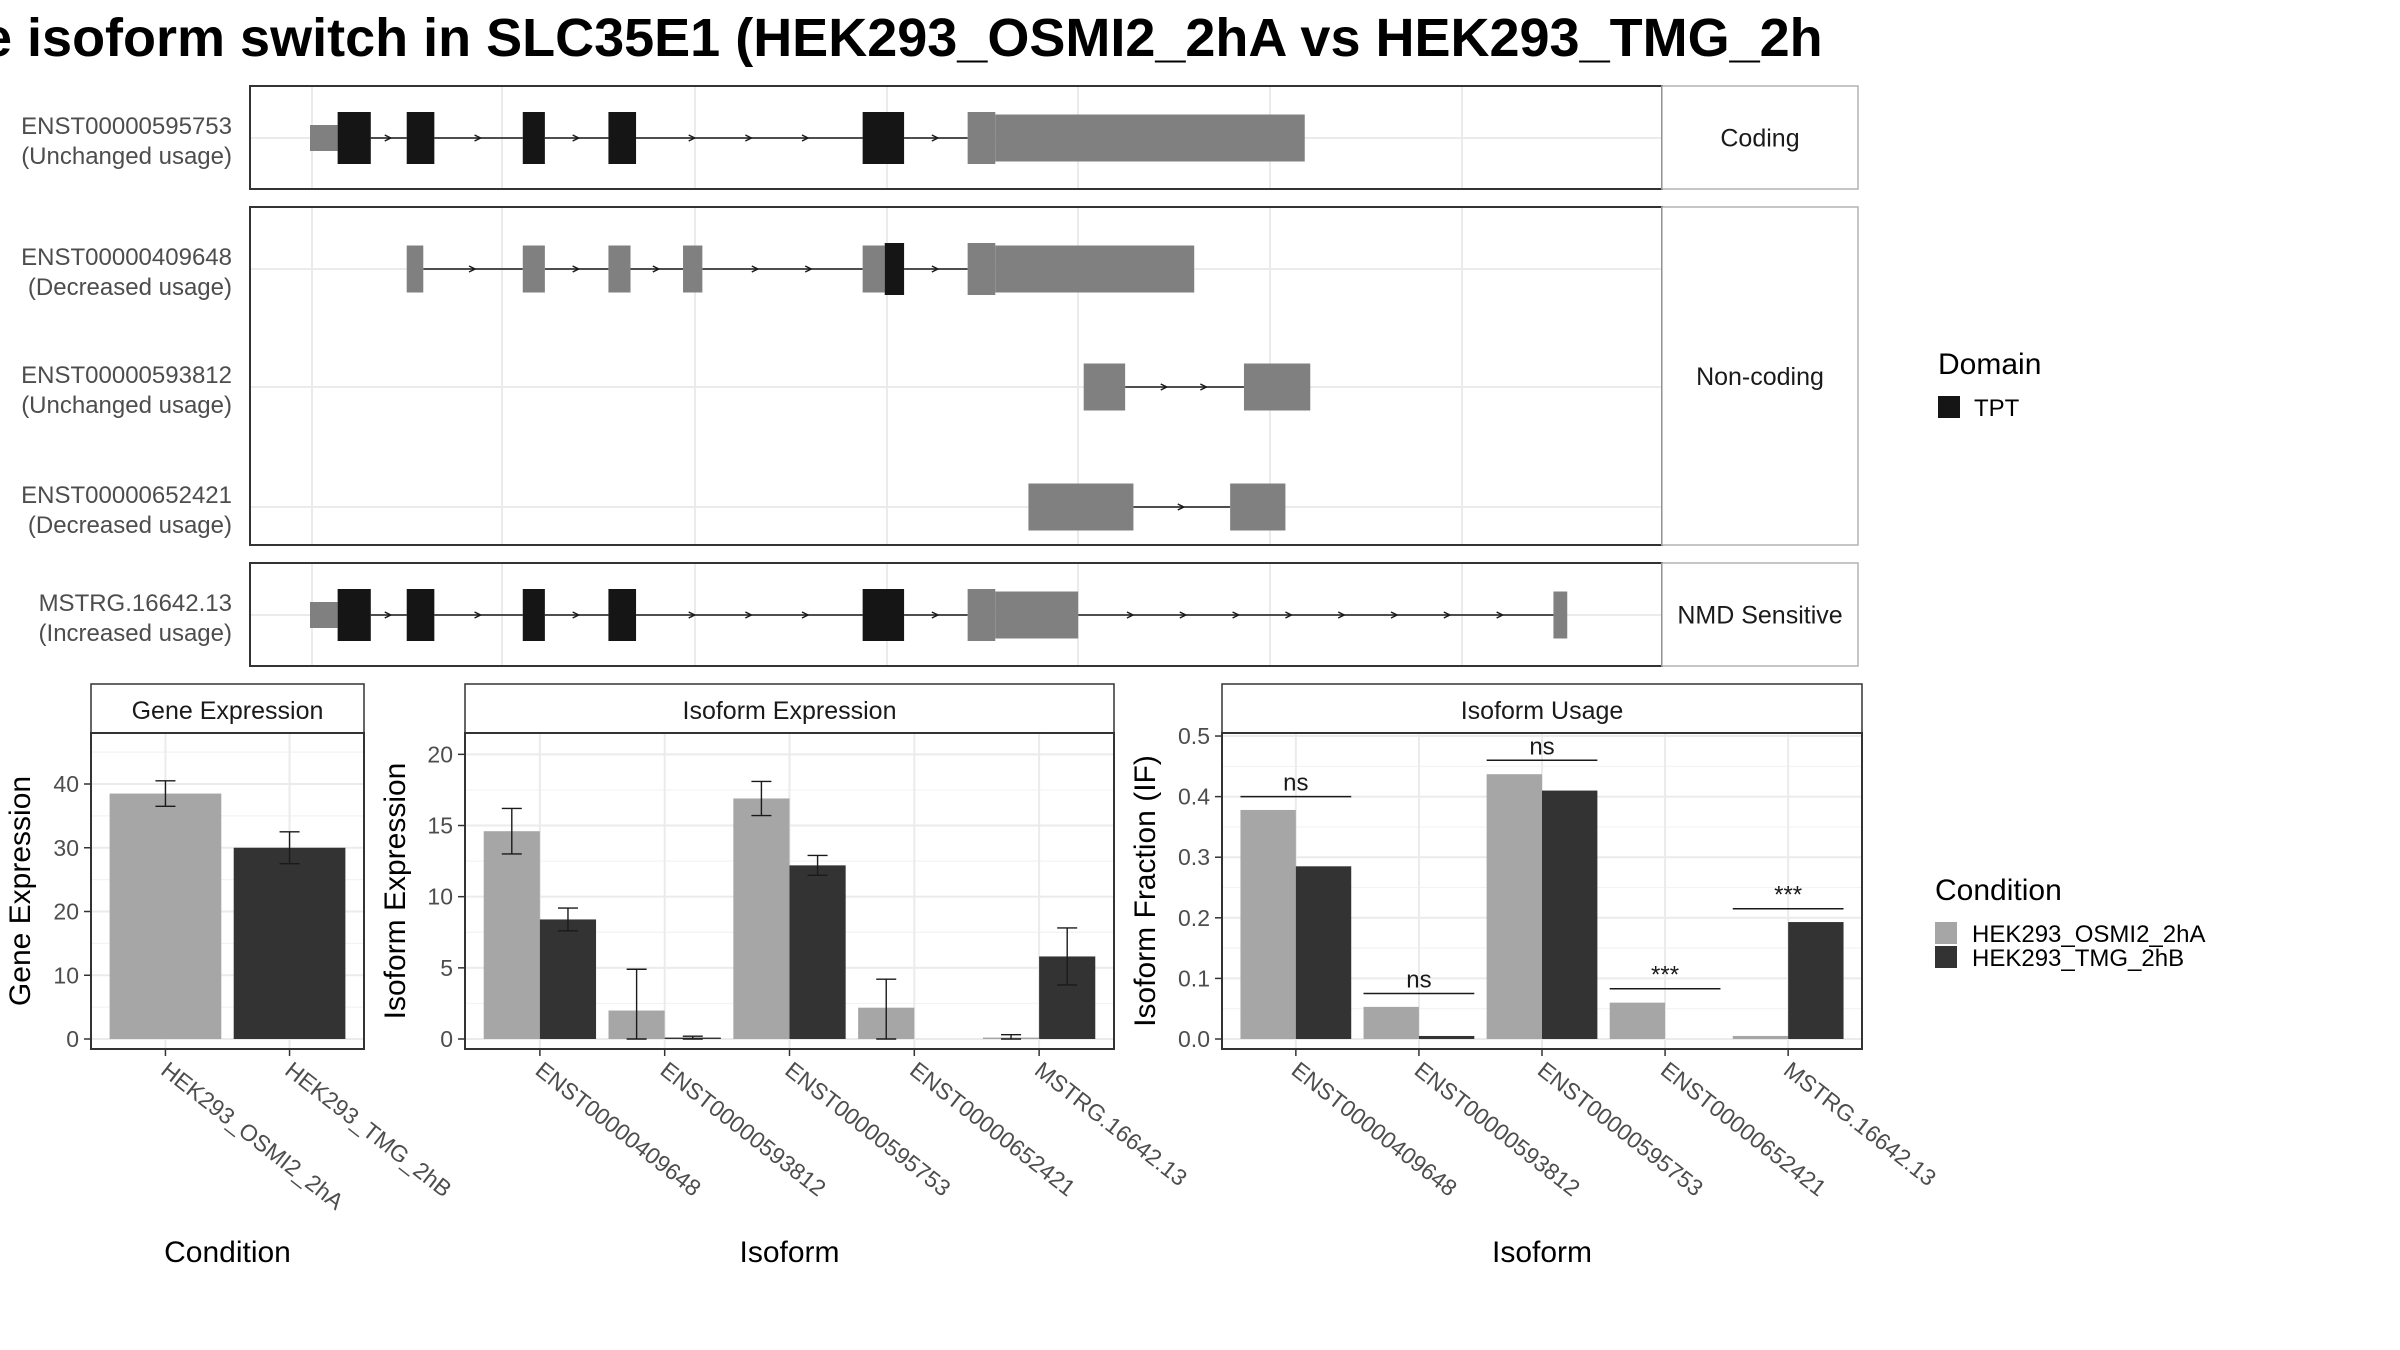 Image resolution: width=2400 pixels, height=1350 pixels. Describe the element at coordinates (126, 257) in the screenshot. I see `isoform-id-label: ENST00000409648` at that location.